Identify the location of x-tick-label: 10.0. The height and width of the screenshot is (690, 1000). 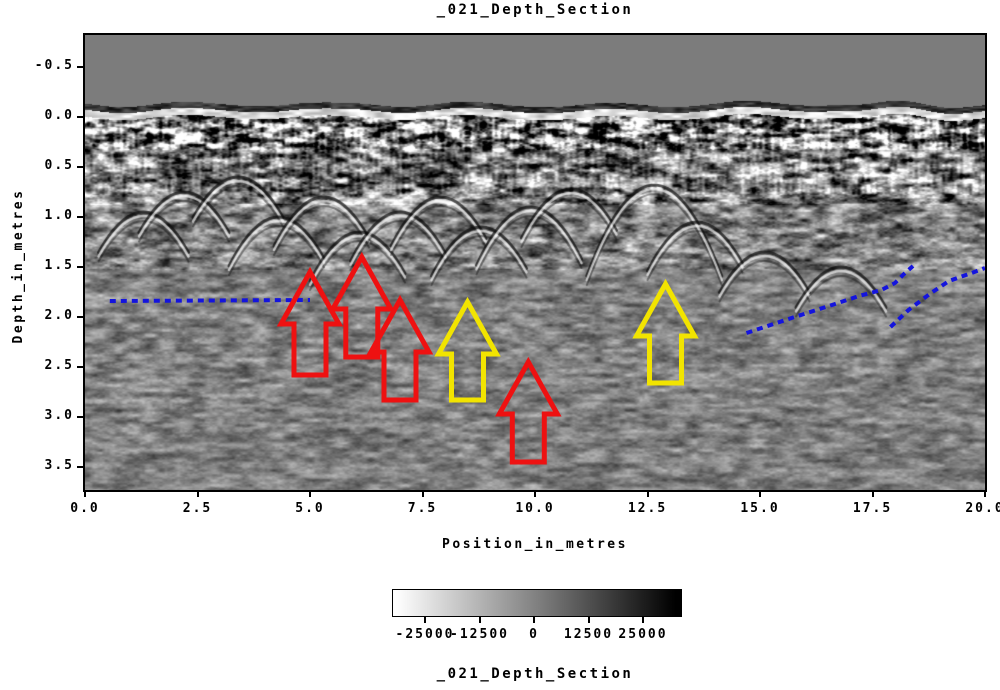
(535, 508).